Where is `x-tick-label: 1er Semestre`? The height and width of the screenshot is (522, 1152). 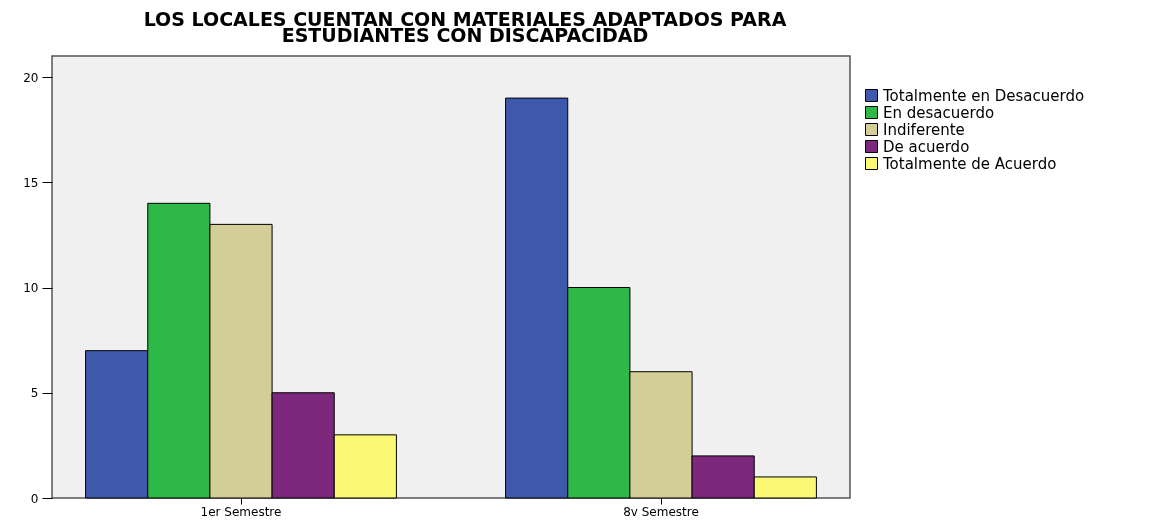
x-tick-label: 1er Semestre is located at coordinates (241, 511).